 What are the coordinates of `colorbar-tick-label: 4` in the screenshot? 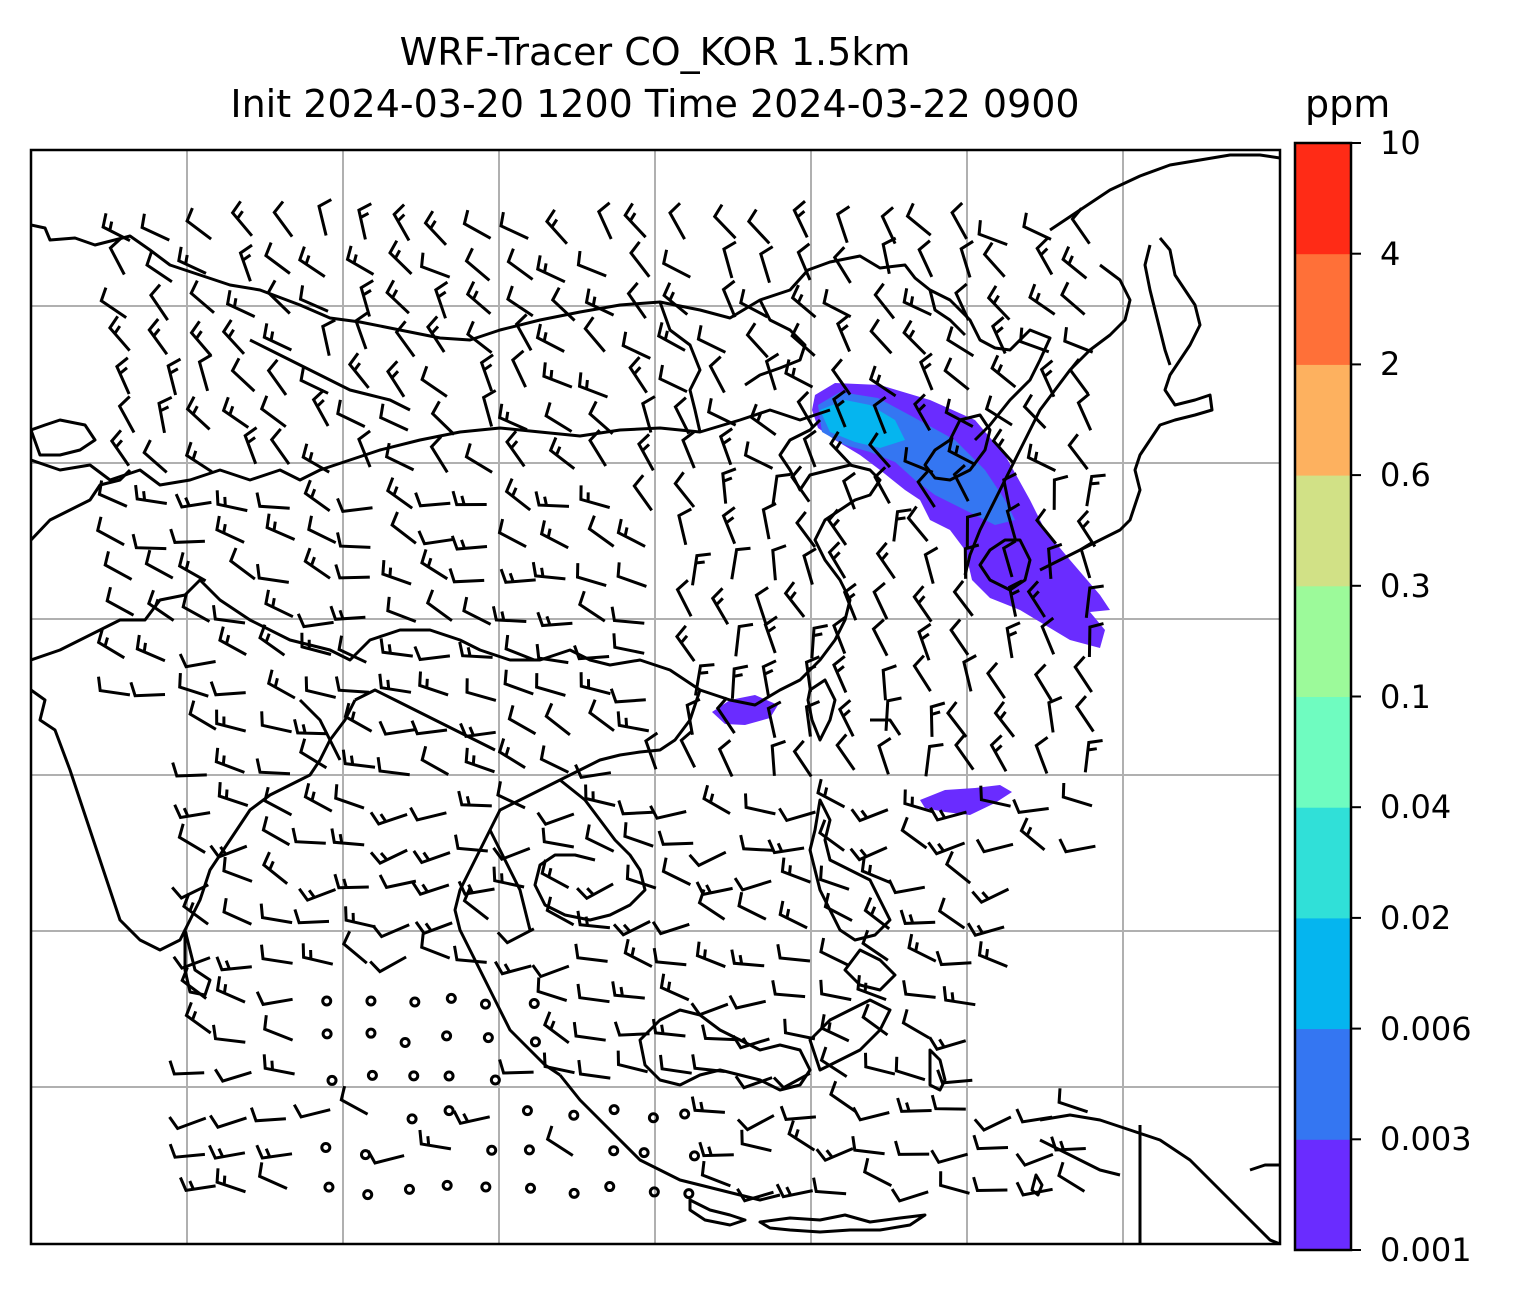 It's located at (1390, 253).